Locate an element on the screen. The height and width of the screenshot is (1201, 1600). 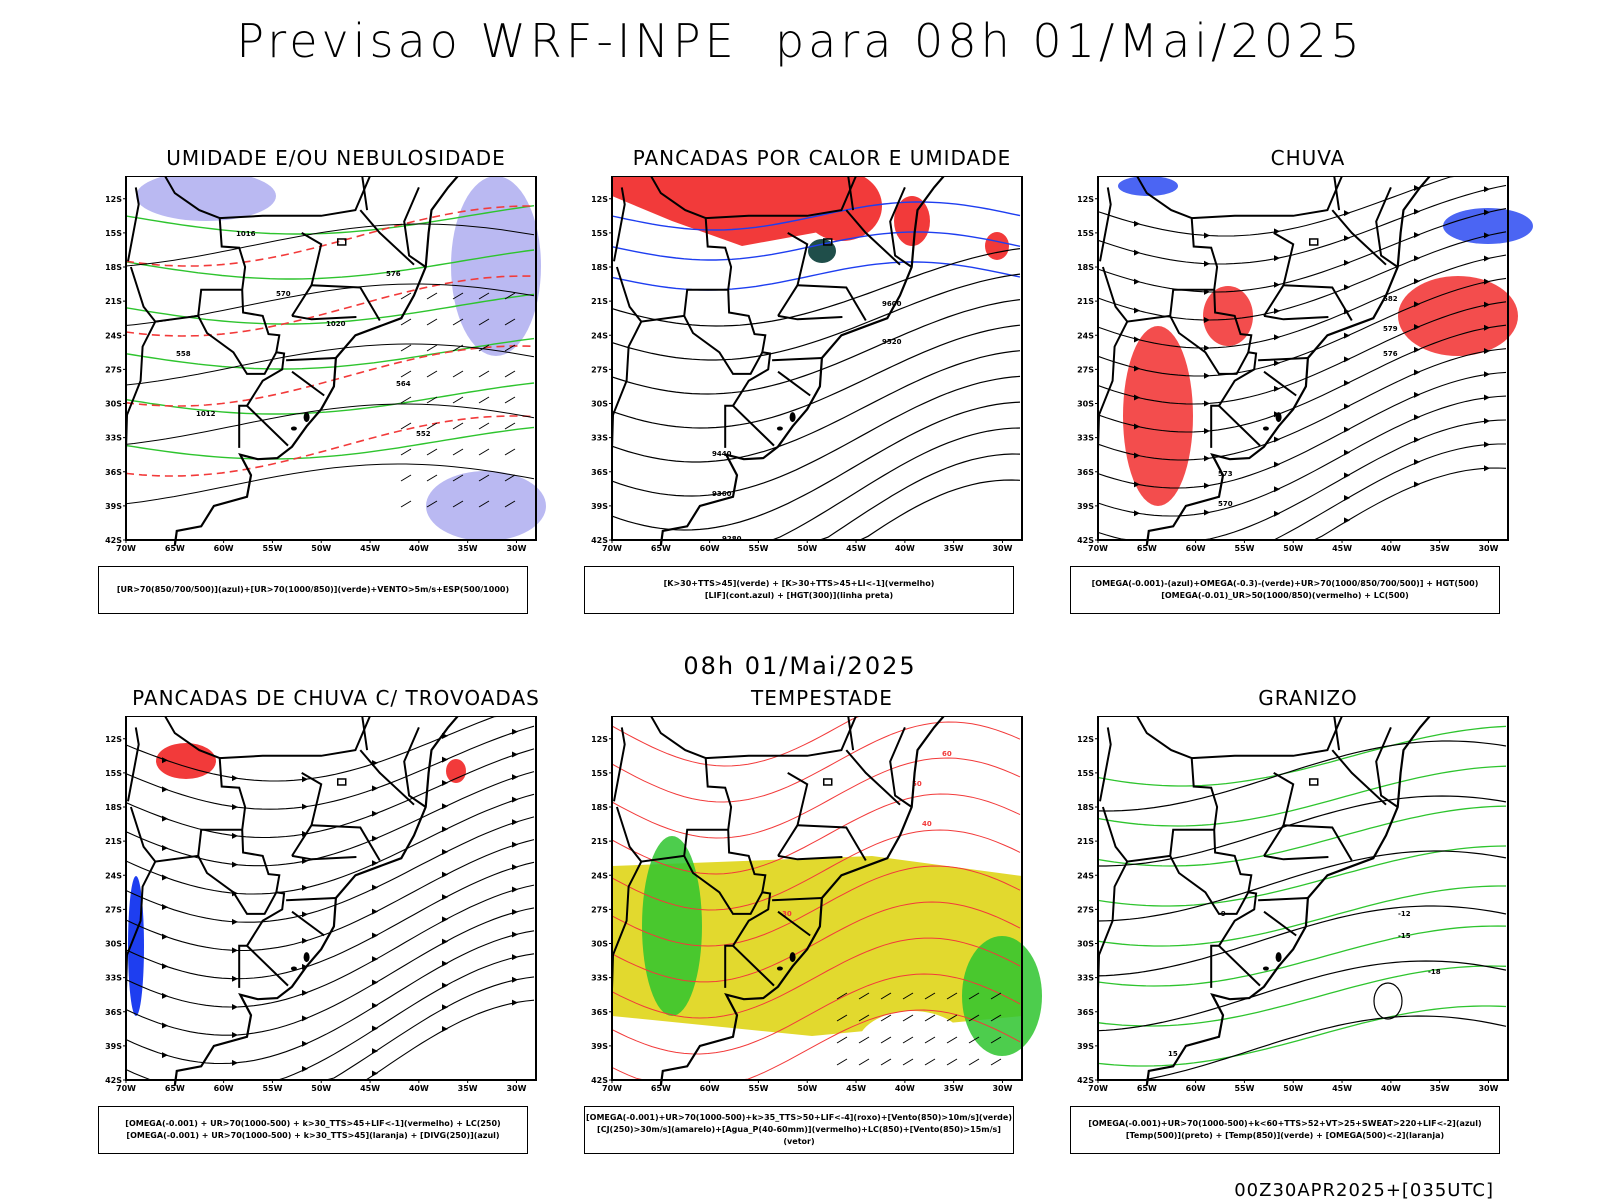
contour-label: 40 is located at coordinates (927, 824).